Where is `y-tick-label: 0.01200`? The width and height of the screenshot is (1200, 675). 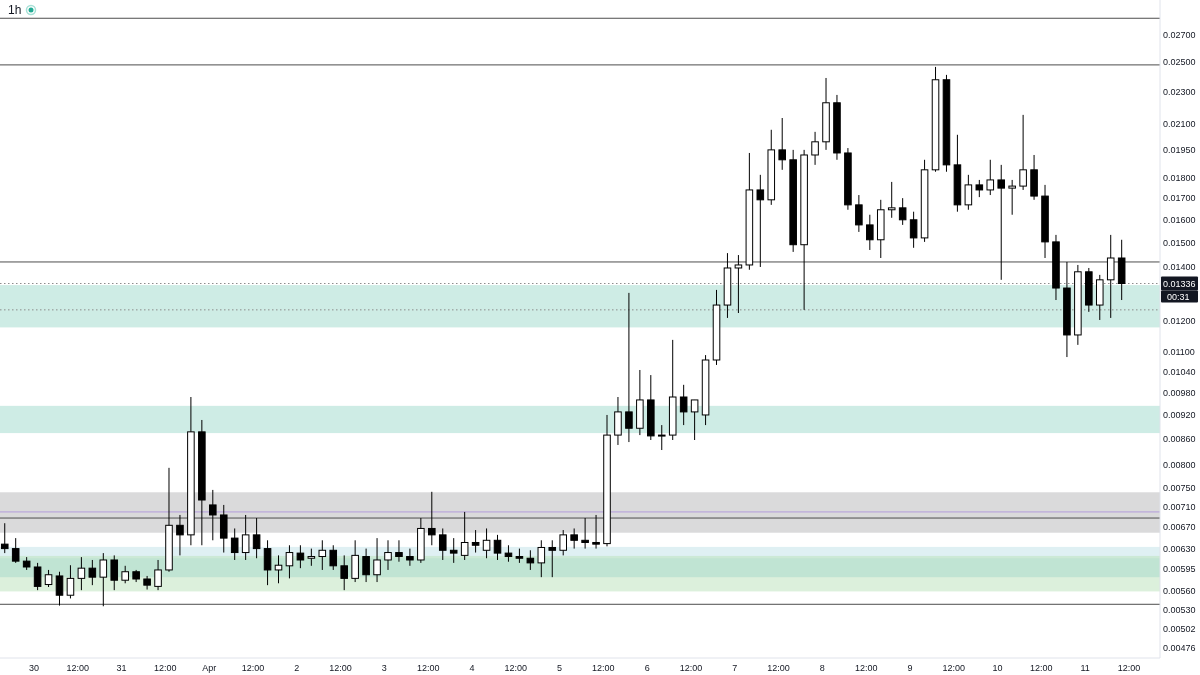
y-tick-label: 0.01200 is located at coordinates (1179, 321).